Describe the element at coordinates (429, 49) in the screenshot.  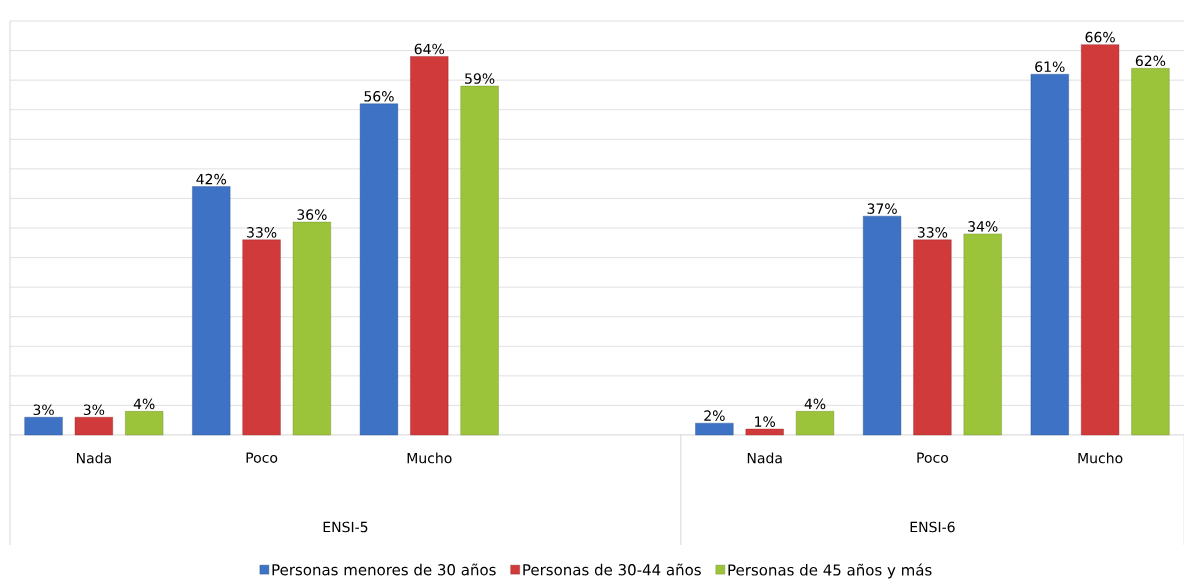
I see `data-label: 64%` at that location.